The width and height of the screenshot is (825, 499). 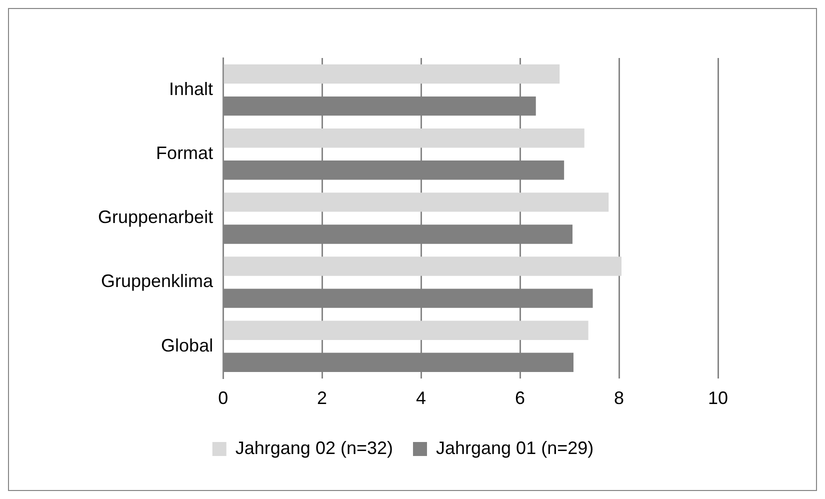 I want to click on x-tick-label: 8, so click(x=619, y=398).